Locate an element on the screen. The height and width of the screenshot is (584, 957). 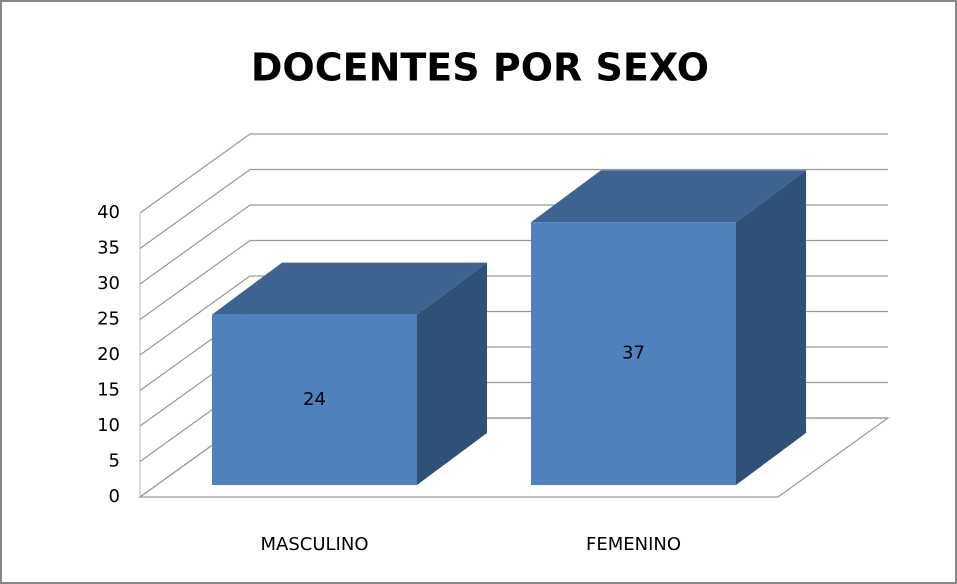
value-label: 37 is located at coordinates (633, 353).